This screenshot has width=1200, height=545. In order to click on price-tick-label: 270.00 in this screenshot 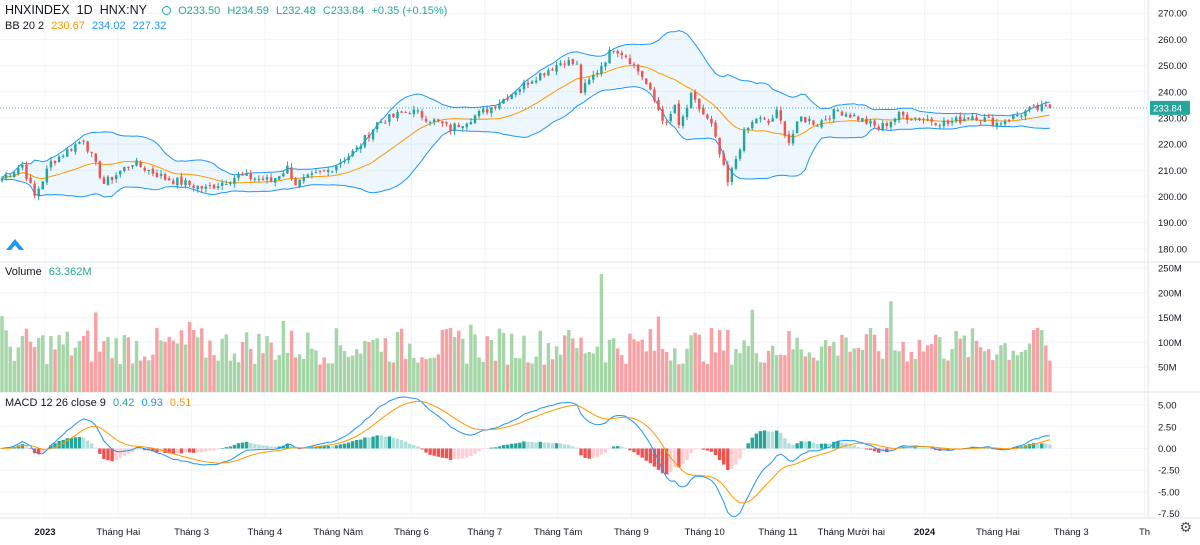, I will do `click(1172, 14)`.